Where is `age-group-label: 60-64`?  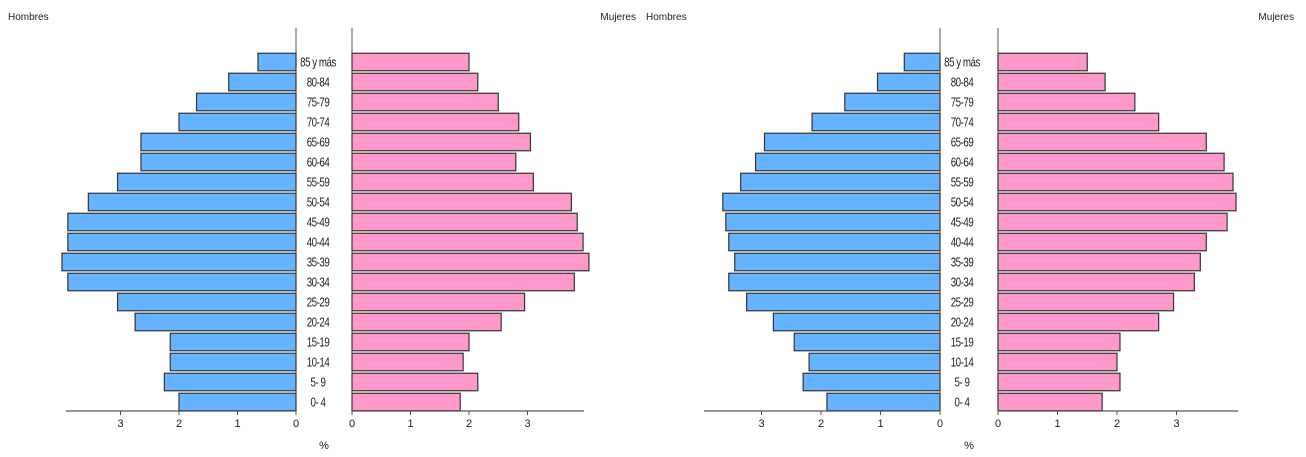 age-group-label: 60-64 is located at coordinates (962, 162).